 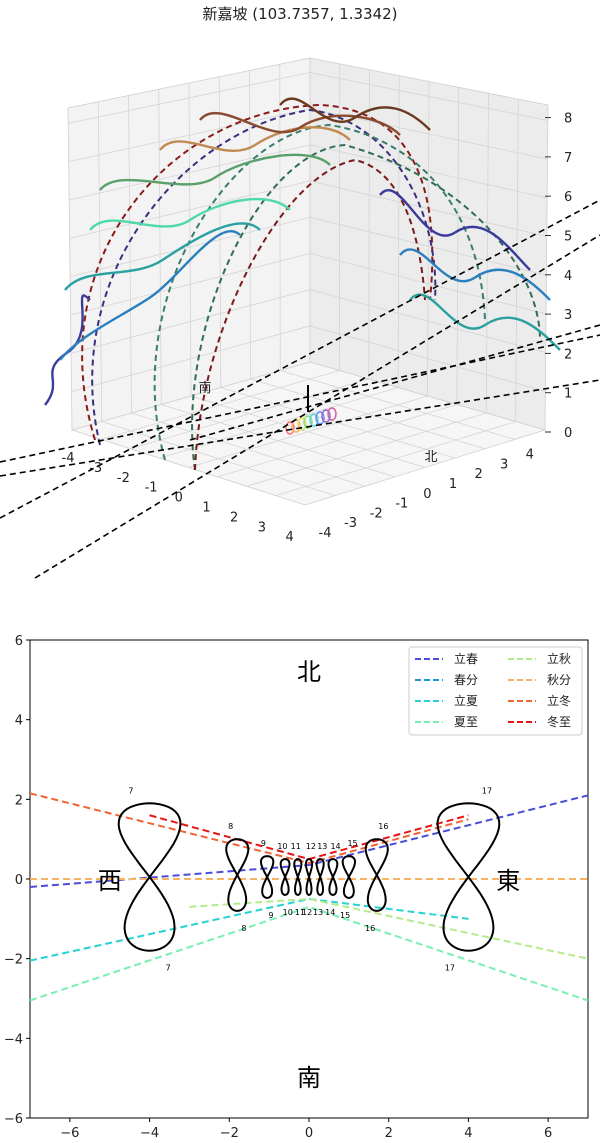 I want to click on y-tick-label: −6, so click(x=13, y=1119).